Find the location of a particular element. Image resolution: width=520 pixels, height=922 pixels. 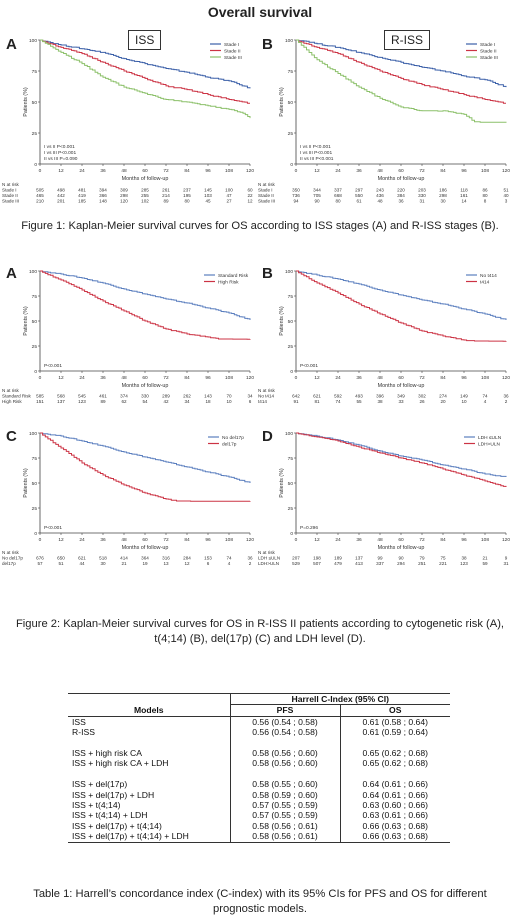

at-risk-count: 34 is located at coordinates (187, 401).